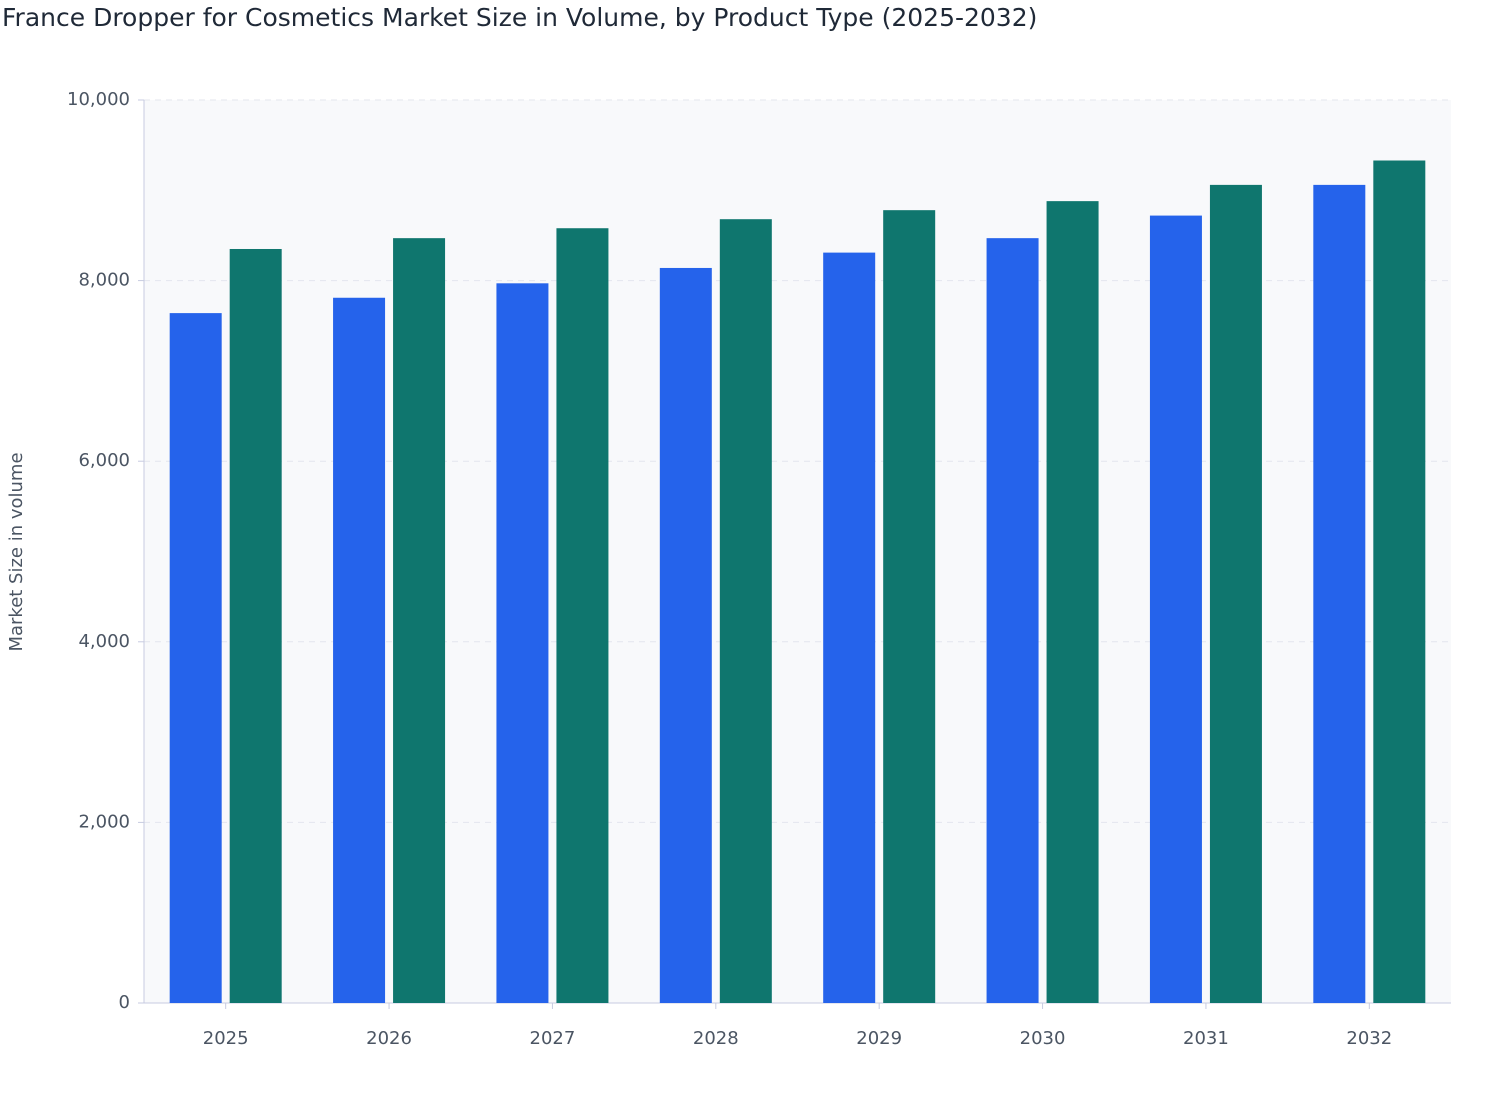  Describe the element at coordinates (226, 1038) in the screenshot. I see `x-tick-label: 2025` at that location.